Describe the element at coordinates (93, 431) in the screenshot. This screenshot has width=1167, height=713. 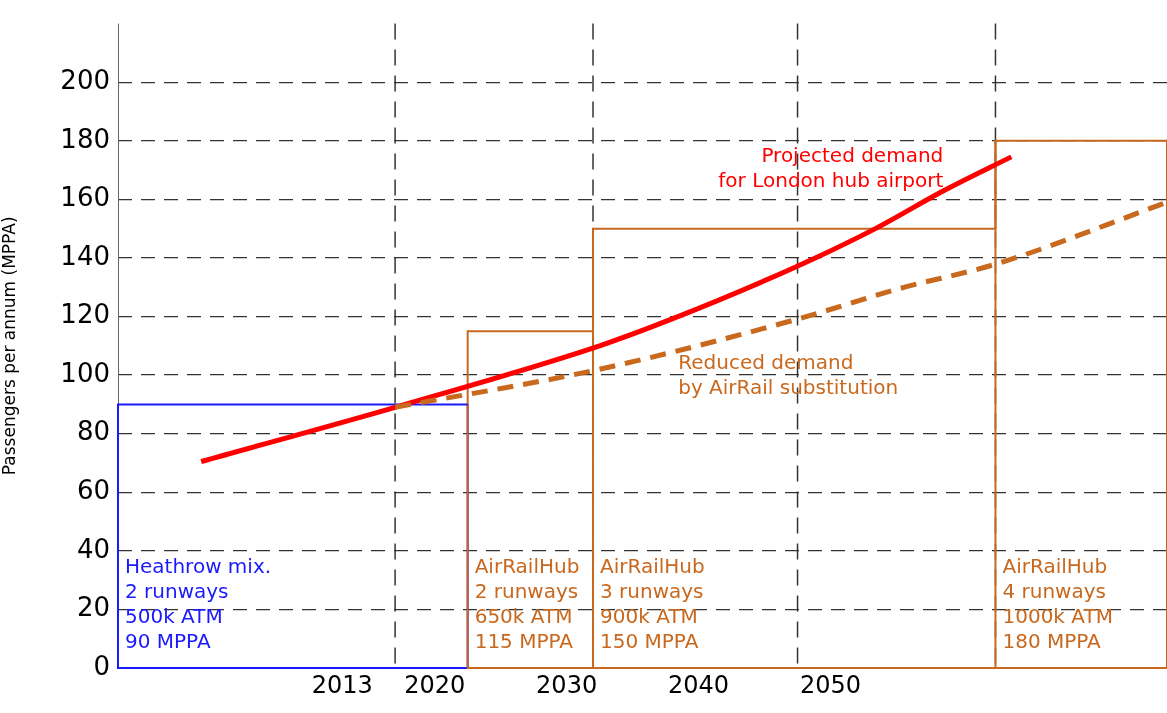
I see `y-tick-label: 80` at that location.